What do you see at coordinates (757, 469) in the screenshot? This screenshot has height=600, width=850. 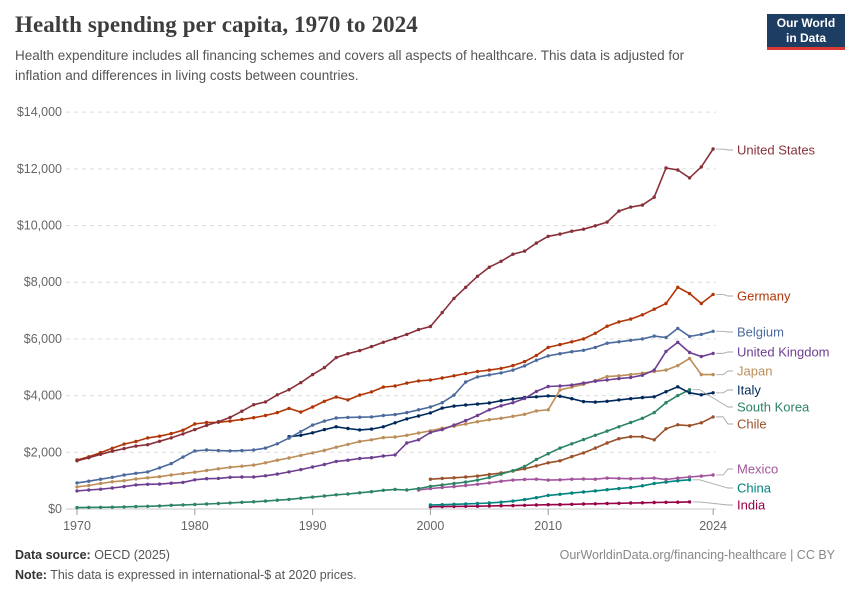 I see `series-label-mexico: Mexico` at bounding box center [757, 469].